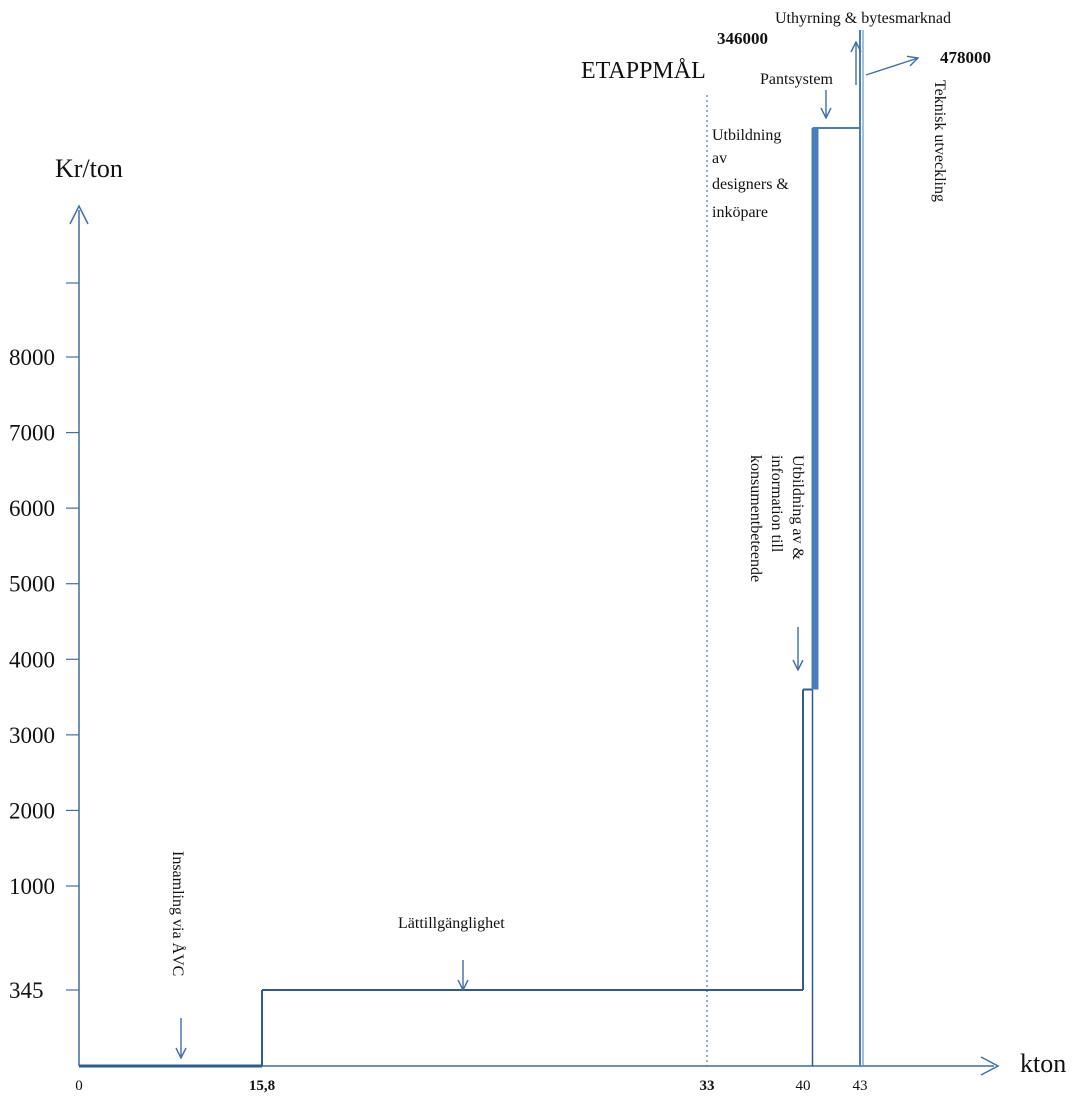  What do you see at coordinates (860, 1086) in the screenshot?
I see `x-tick-label-4: 43` at bounding box center [860, 1086].